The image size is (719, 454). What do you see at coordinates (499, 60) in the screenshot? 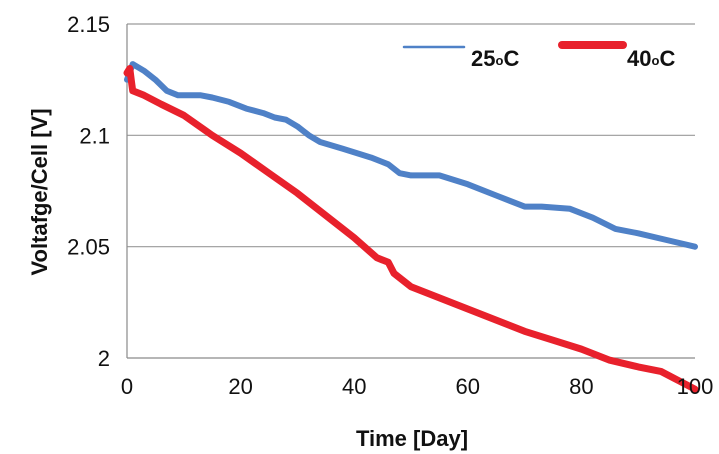
I see `legend-label-25c-degree: o` at bounding box center [499, 60].